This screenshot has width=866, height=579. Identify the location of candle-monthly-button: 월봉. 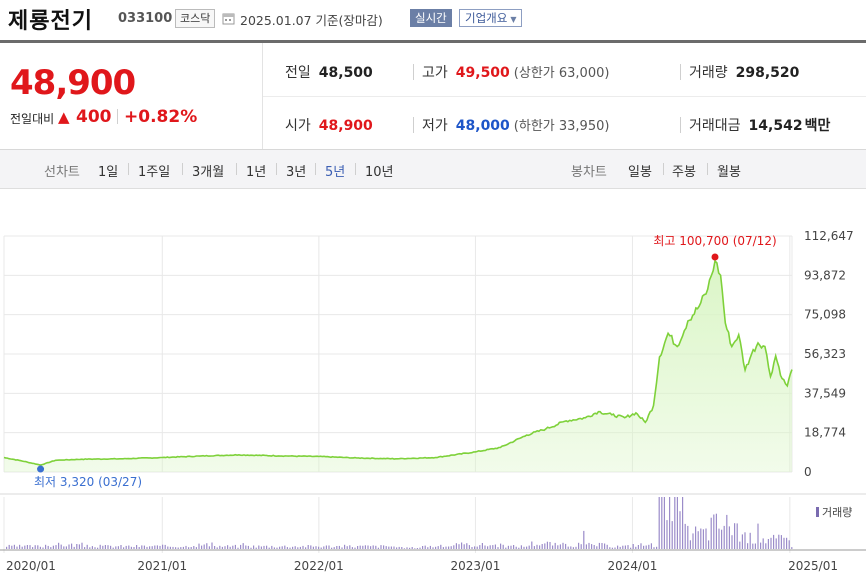
(729, 172).